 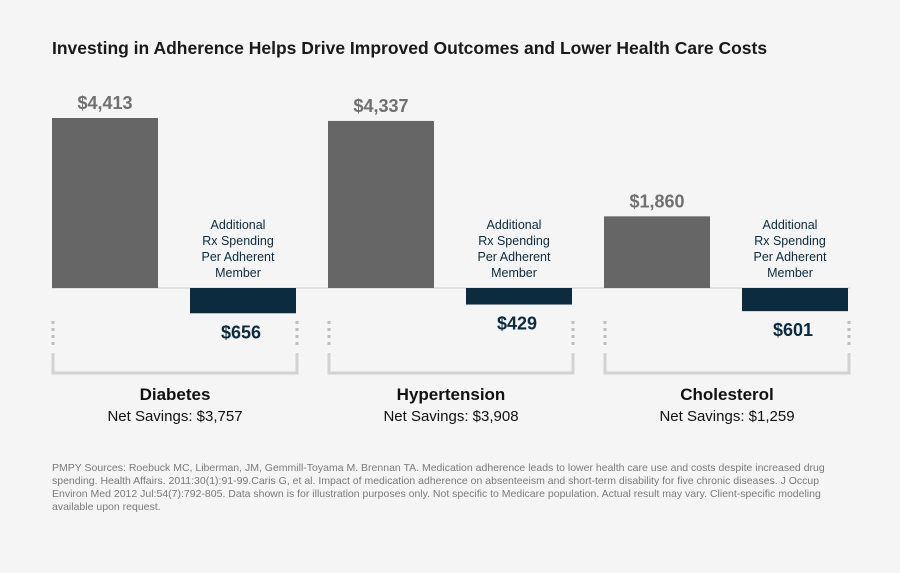 What do you see at coordinates (105, 203) in the screenshot?
I see `cost-bar-diabetes` at bounding box center [105, 203].